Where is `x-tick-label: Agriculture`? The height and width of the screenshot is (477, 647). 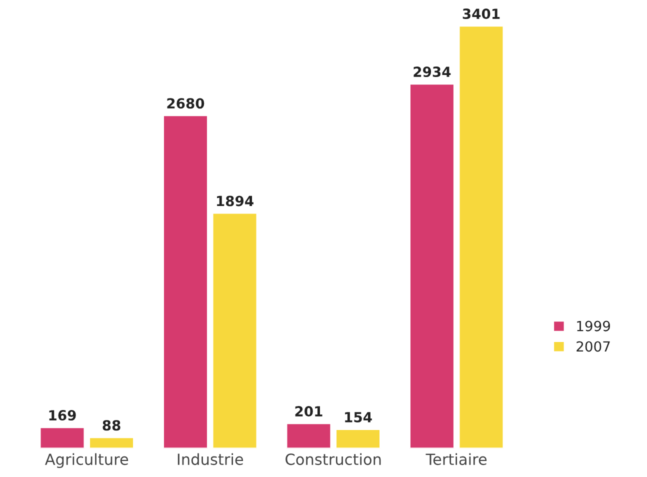
x-tick-label: Agriculture is located at coordinates (86, 460).